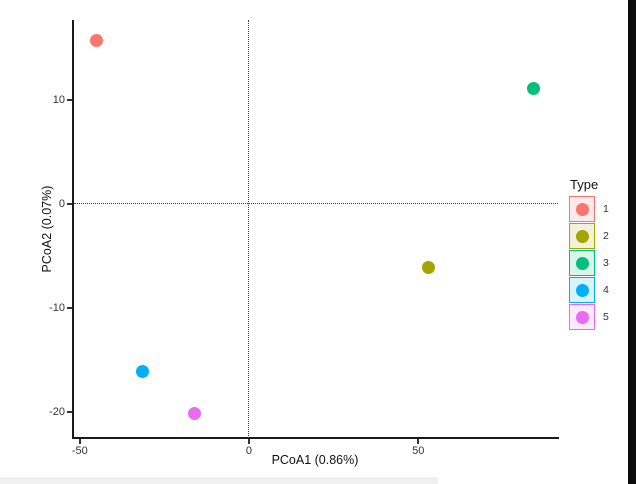  What do you see at coordinates (584, 184) in the screenshot?
I see `legend-title: Type` at bounding box center [584, 184].